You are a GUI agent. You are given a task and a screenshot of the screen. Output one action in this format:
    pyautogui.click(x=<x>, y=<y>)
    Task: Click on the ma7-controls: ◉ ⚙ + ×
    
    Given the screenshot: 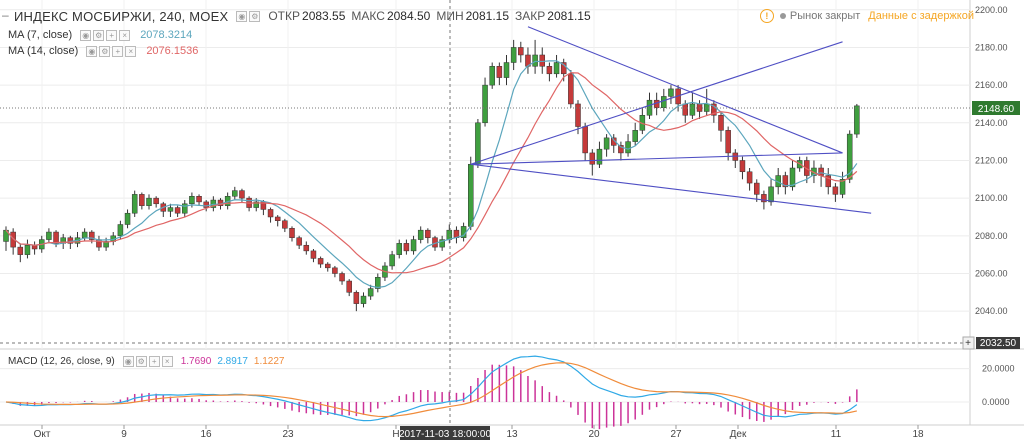 What is the action you would take?
    pyautogui.click(x=106, y=35)
    